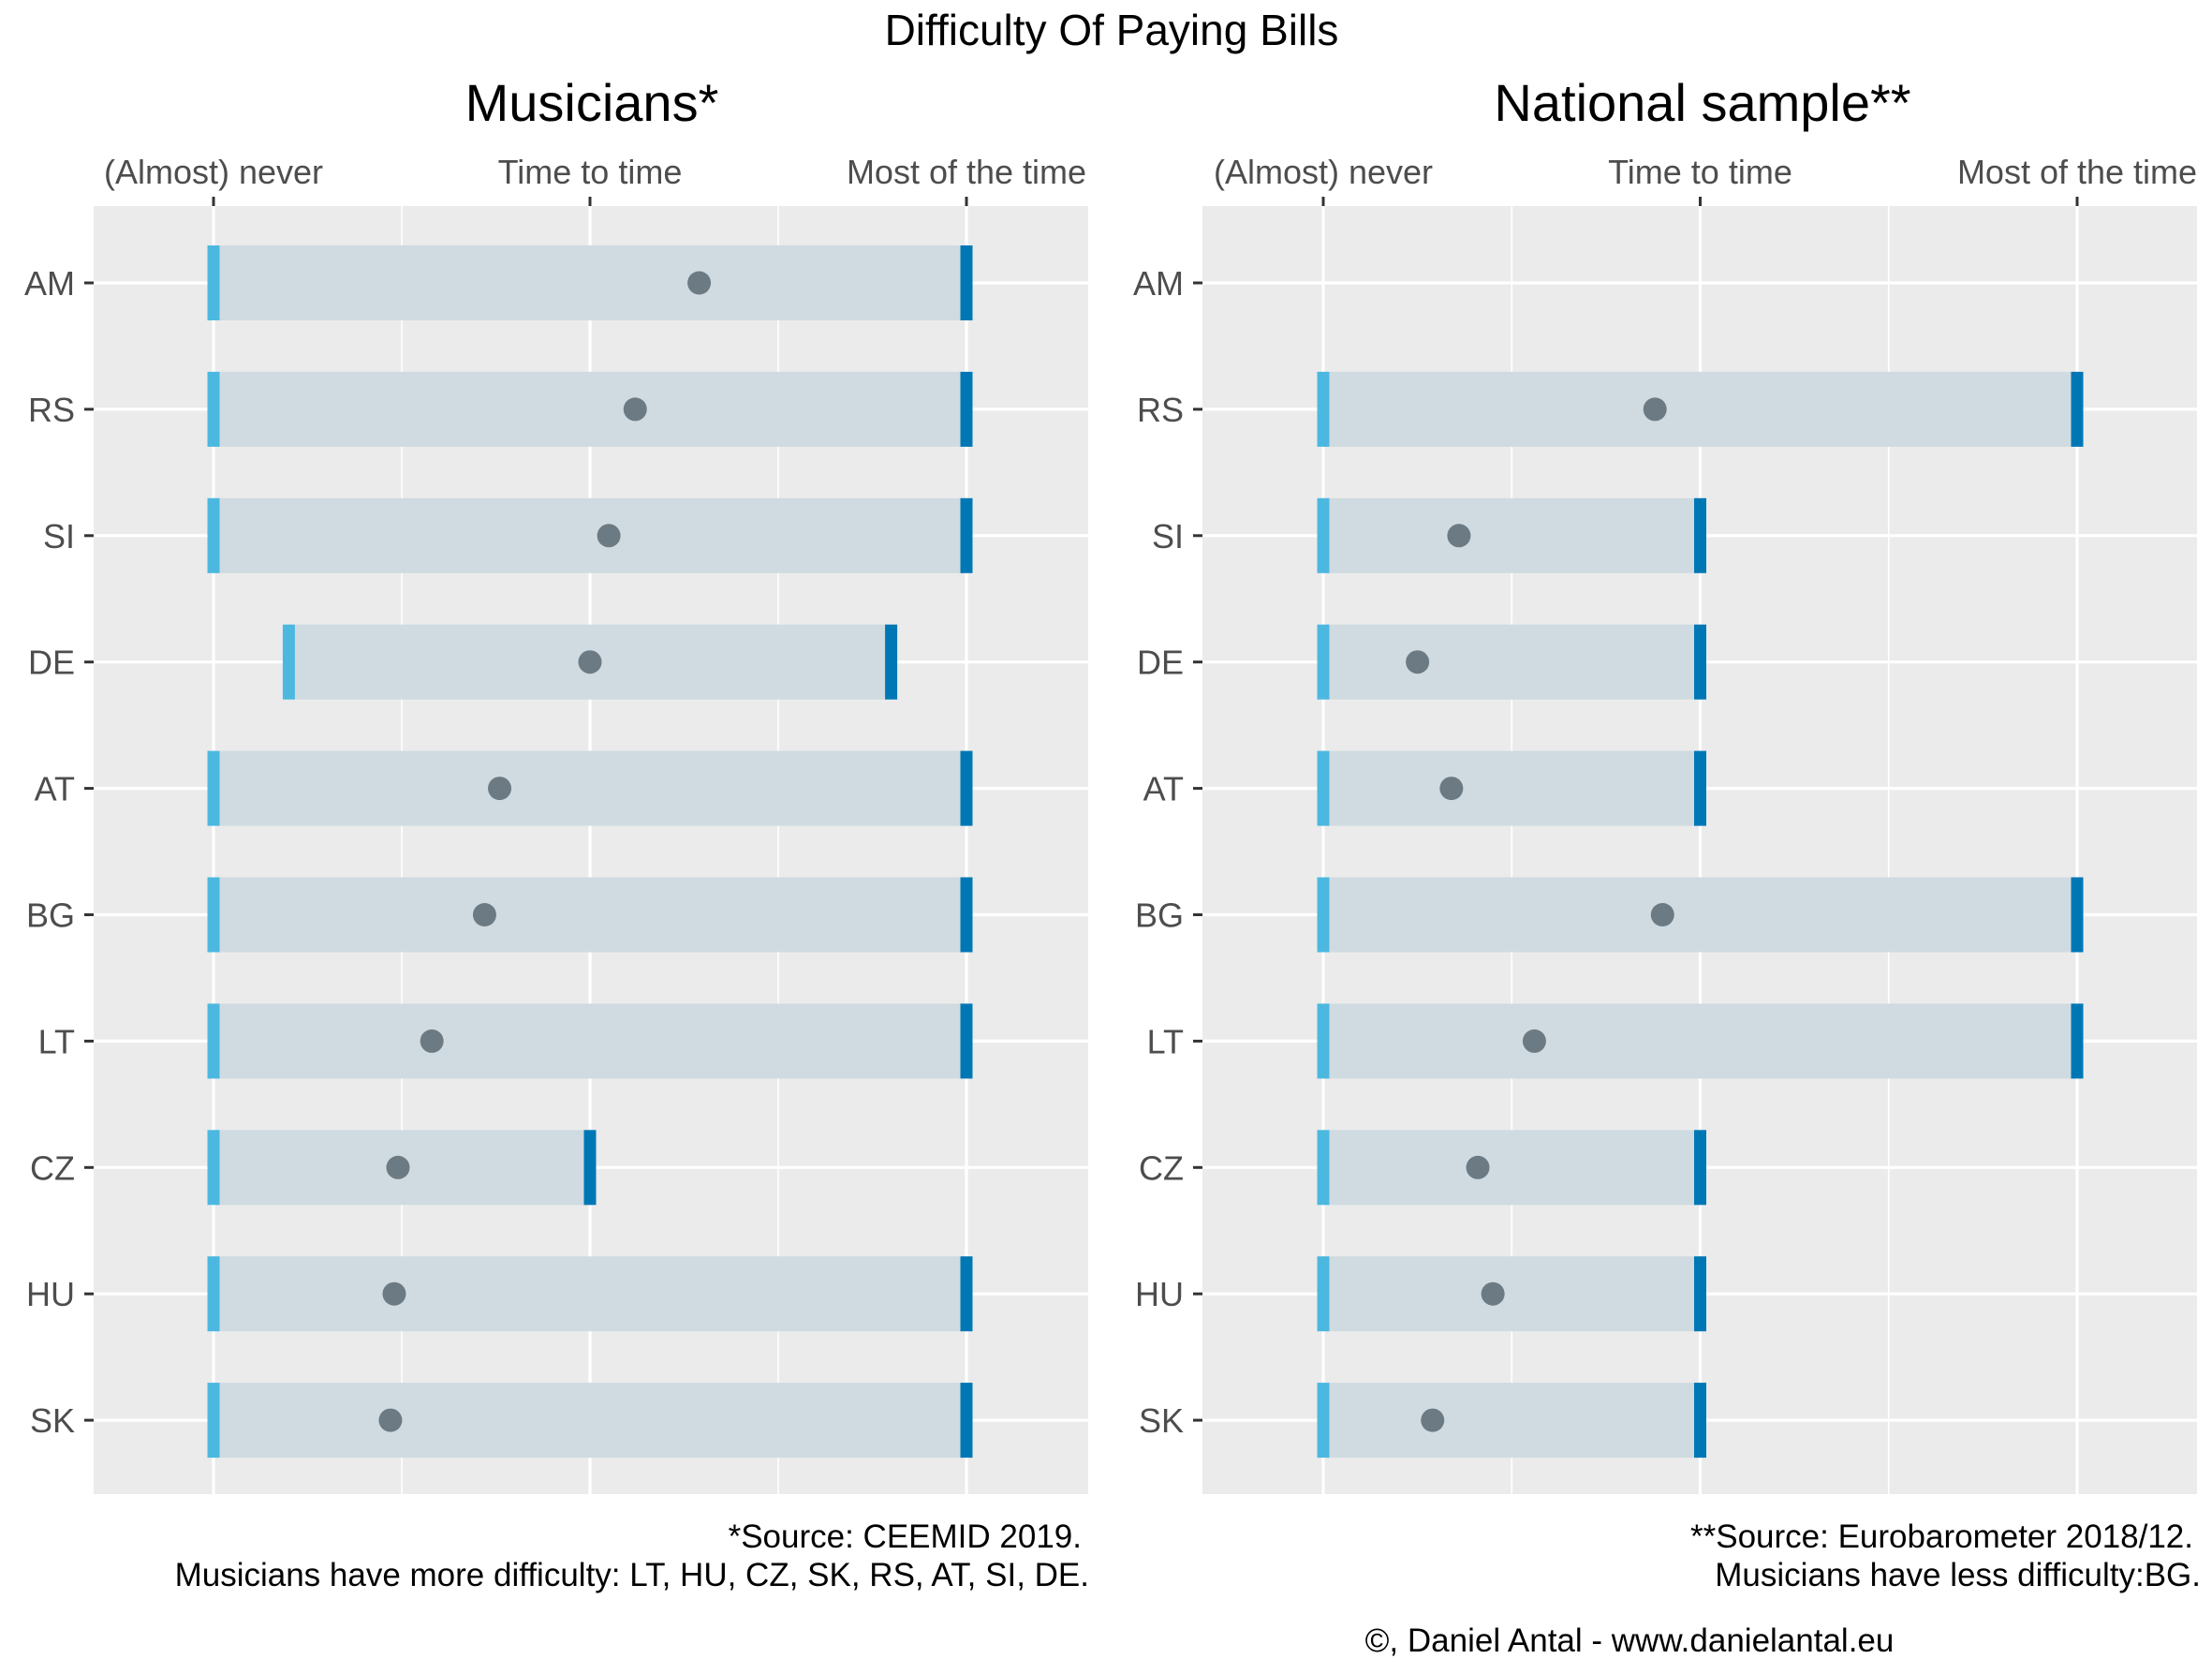  What do you see at coordinates (592, 103) in the screenshot?
I see `panel-title: Musicians*` at bounding box center [592, 103].